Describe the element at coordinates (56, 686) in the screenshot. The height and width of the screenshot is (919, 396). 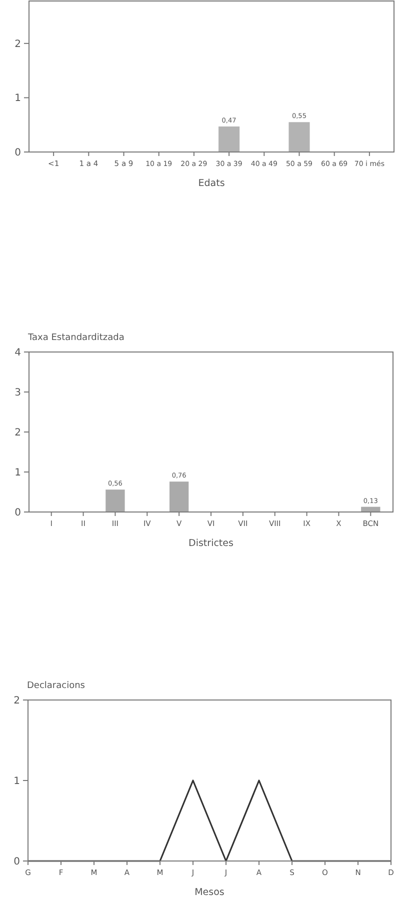
I see `y-axis-title: Declaracions` at that location.